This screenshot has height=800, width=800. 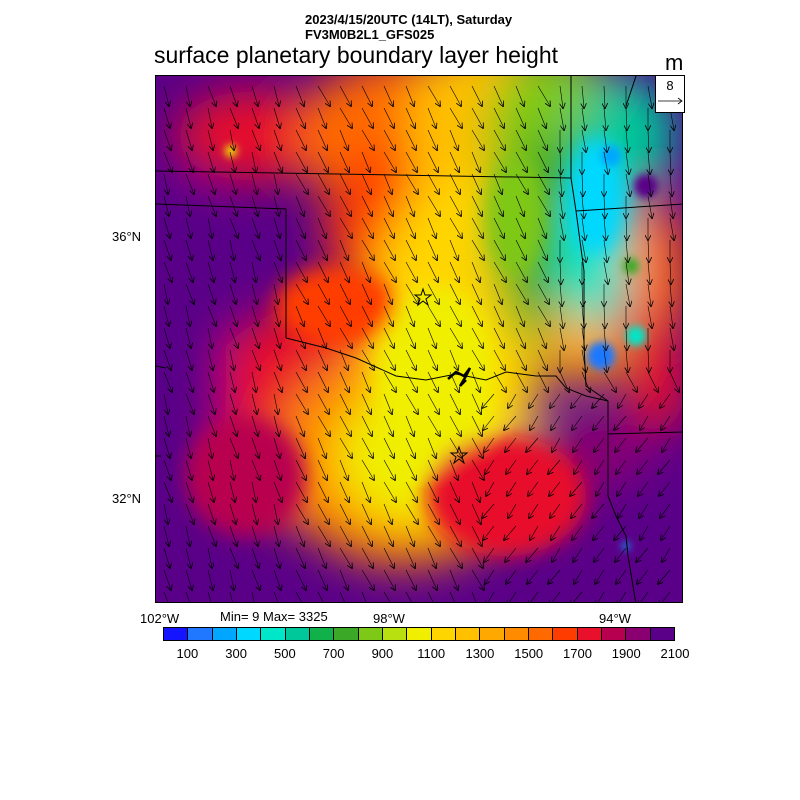 I want to click on river, so click(x=459, y=377).